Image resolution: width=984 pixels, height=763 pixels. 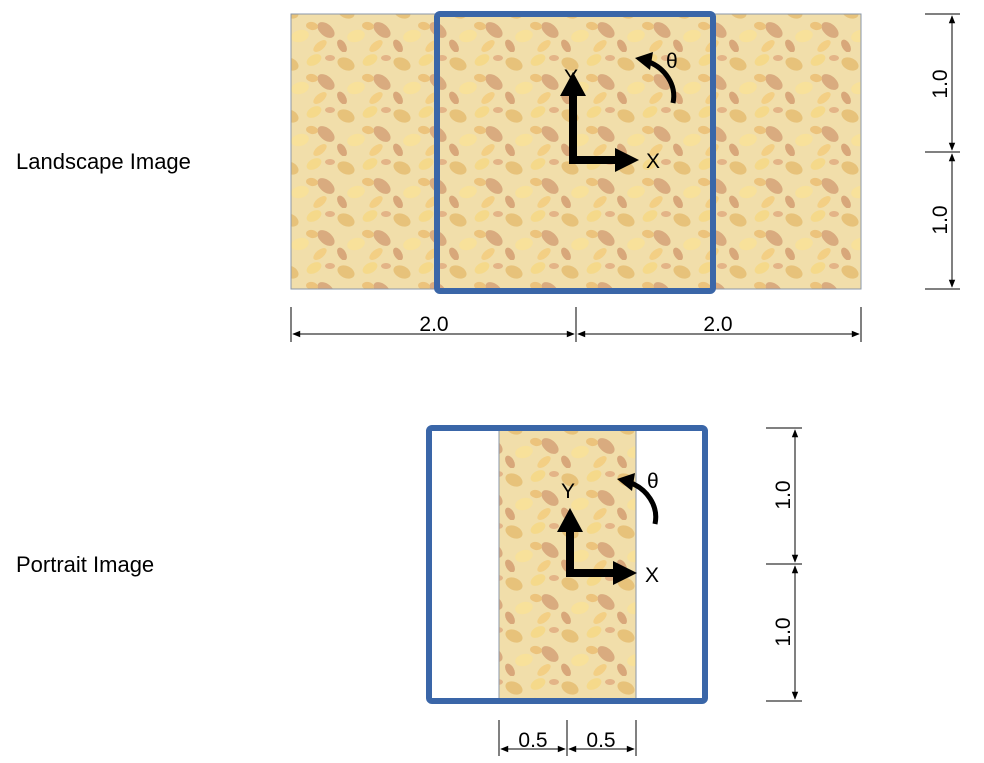 I want to click on portrait-height-top-label: 1.0, so click(x=783, y=494).